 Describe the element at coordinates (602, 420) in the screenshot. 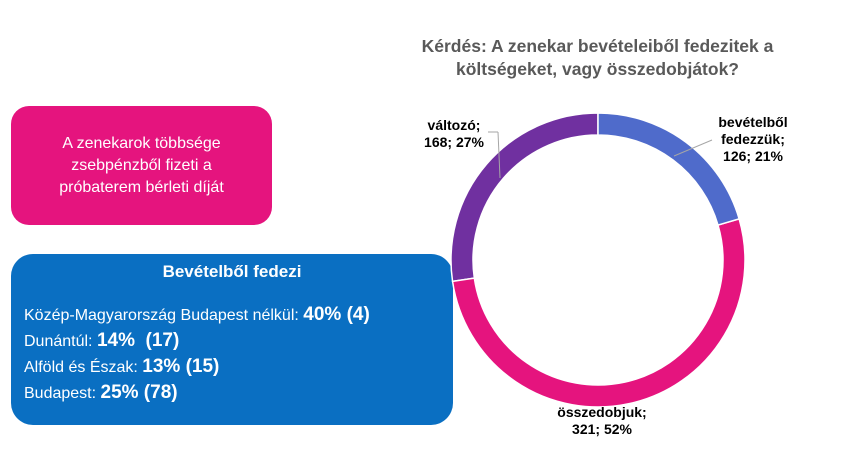

I see `label-osszedobjuk: összedobjuk; 321; 52%` at that location.